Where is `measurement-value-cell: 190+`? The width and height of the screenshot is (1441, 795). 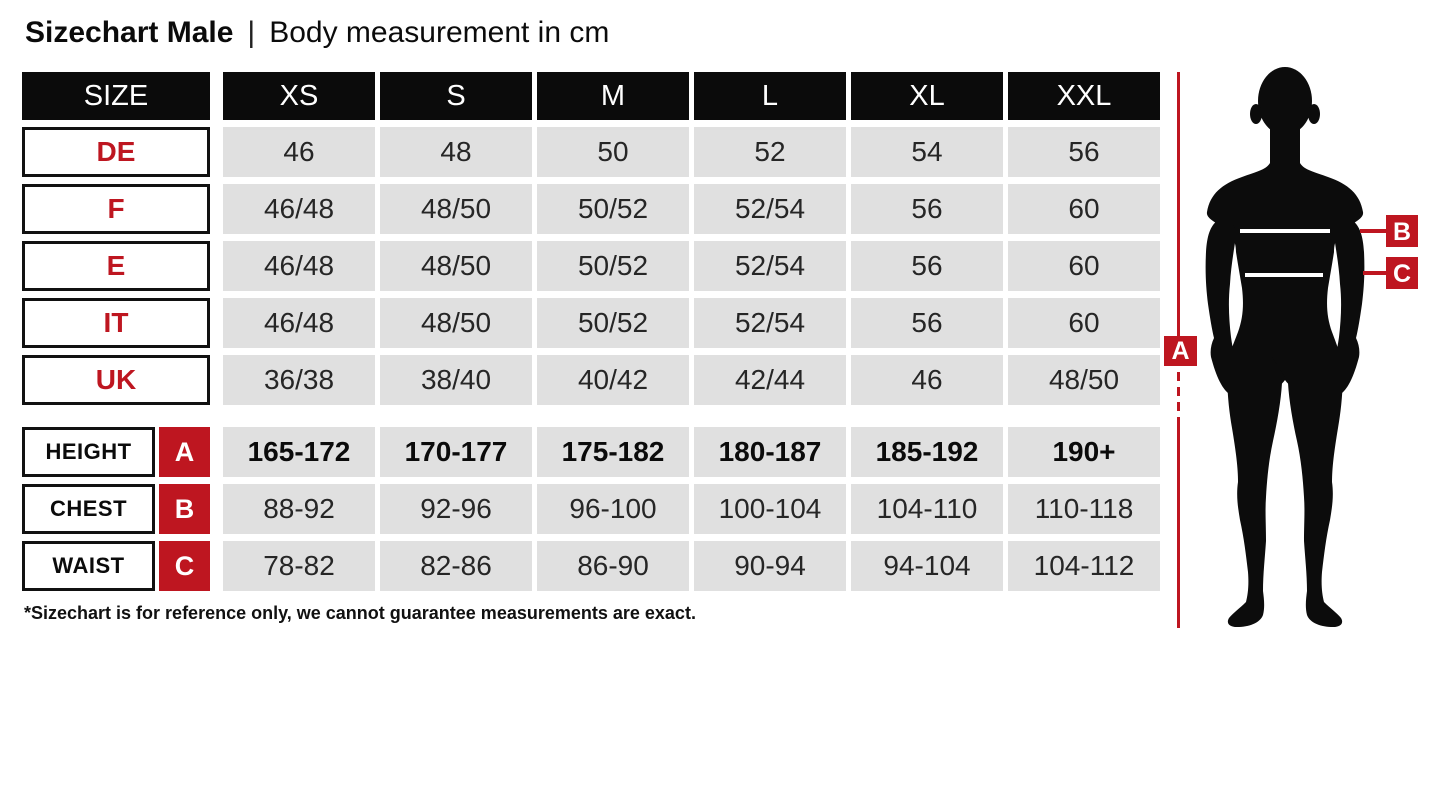 measurement-value-cell: 190+ is located at coordinates (1084, 452).